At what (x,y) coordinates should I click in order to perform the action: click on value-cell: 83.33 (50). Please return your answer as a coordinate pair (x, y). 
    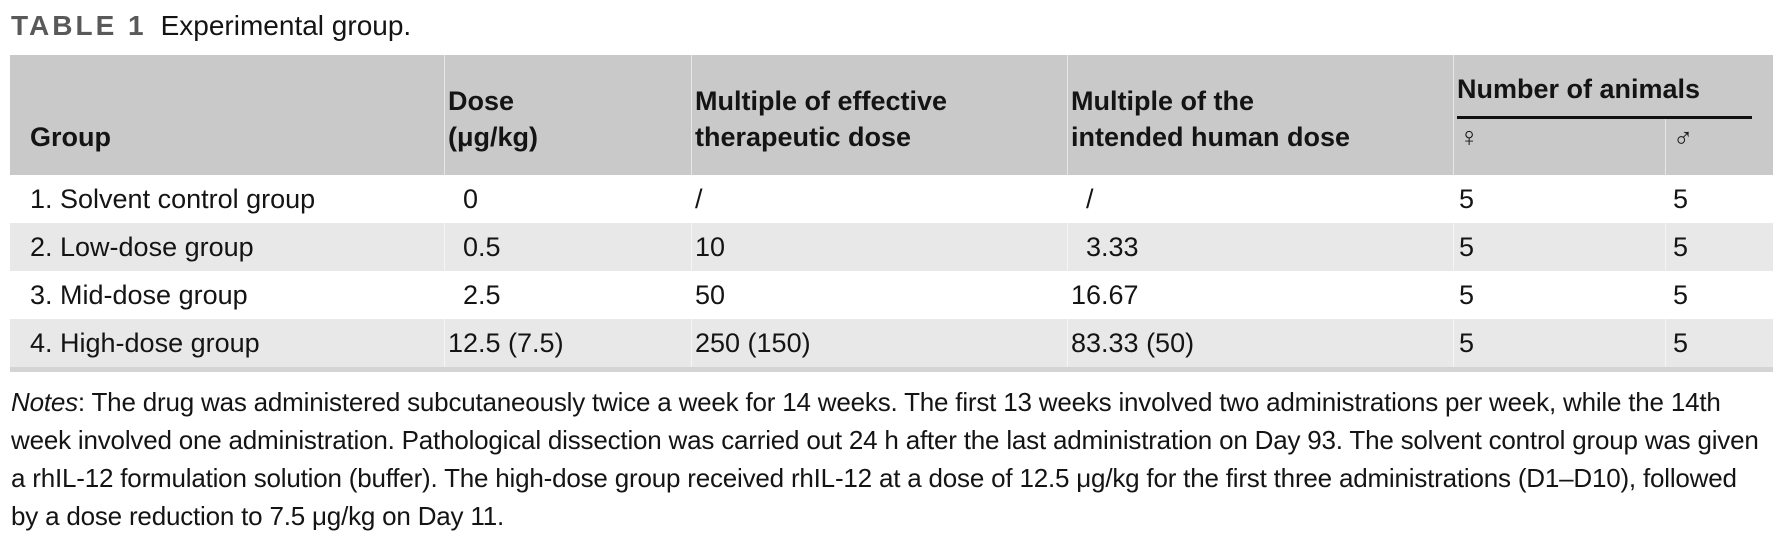
    Looking at the image, I should click on (1260, 343).